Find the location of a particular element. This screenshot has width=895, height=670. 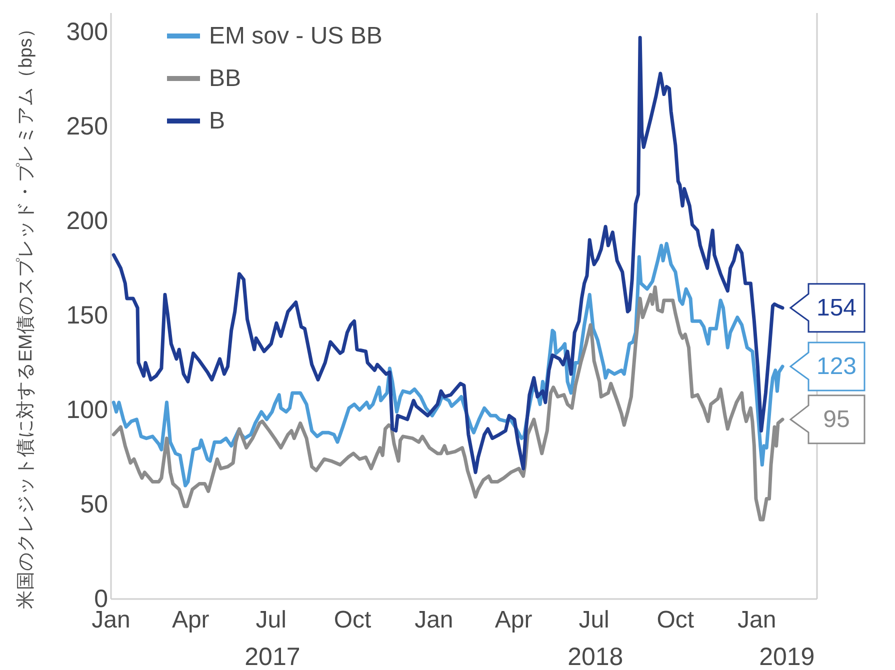

year-label: 2017 is located at coordinates (272, 656).